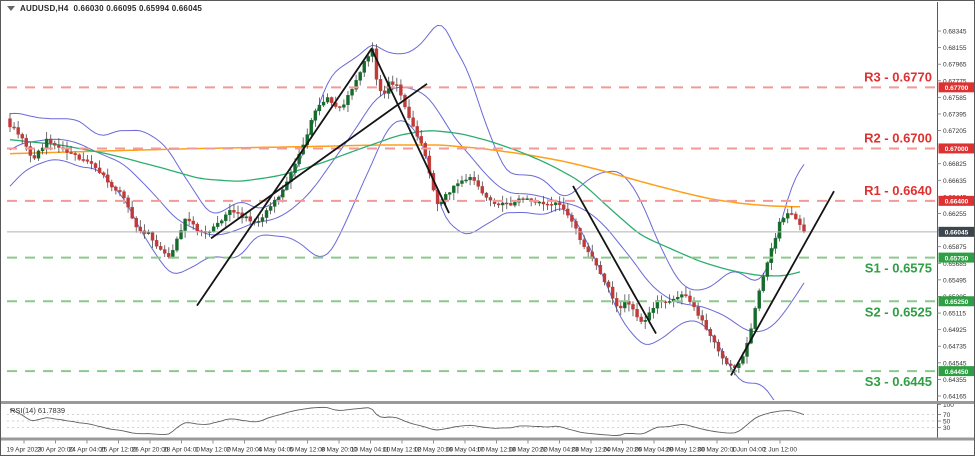 The height and width of the screenshot is (456, 975). Describe the element at coordinates (898, 381) in the screenshot. I see `level-label: S3 - 0.6445` at that location.